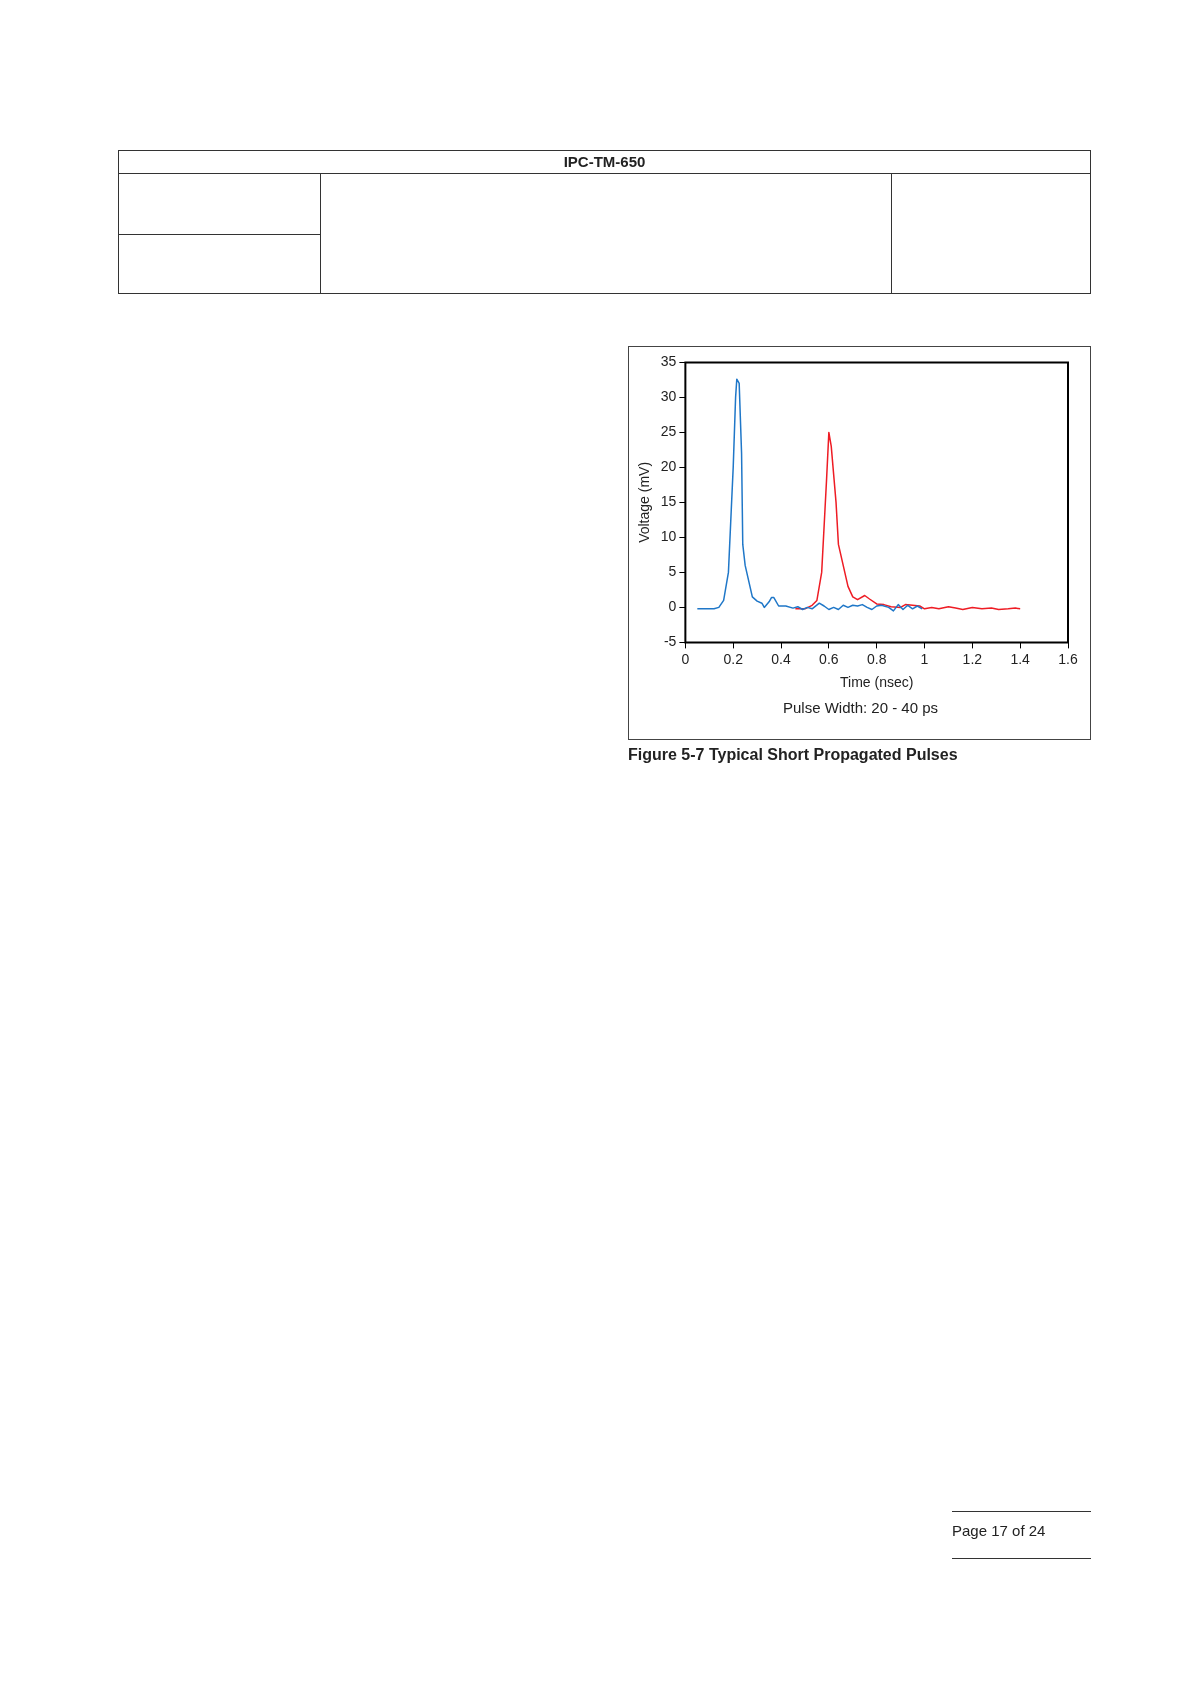 This screenshot has width=1191, height=1684. What do you see at coordinates (829, 658) in the screenshot?
I see `x-tick-label: 0.6` at bounding box center [829, 658].